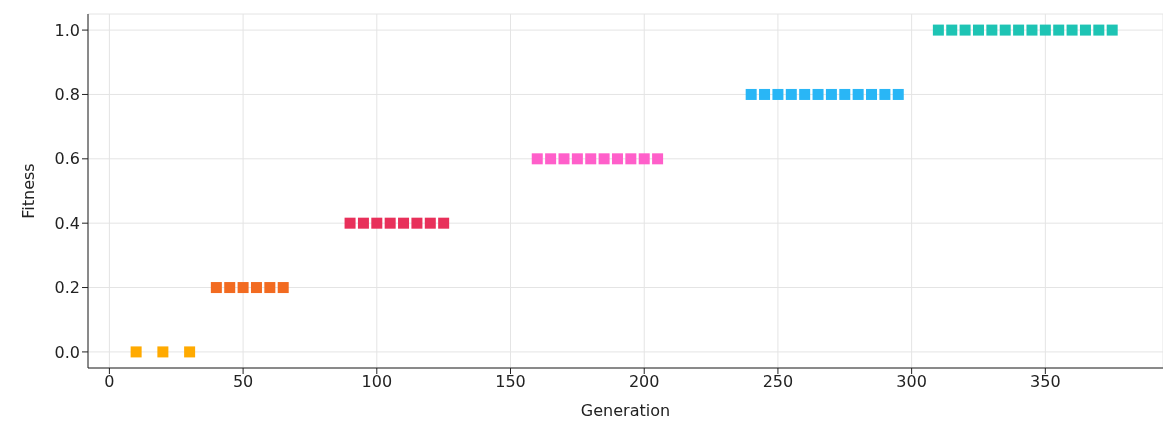 This screenshot has width=1171, height=432. What do you see at coordinates (243, 382) in the screenshot?
I see `x-tick-label: 50` at bounding box center [243, 382].